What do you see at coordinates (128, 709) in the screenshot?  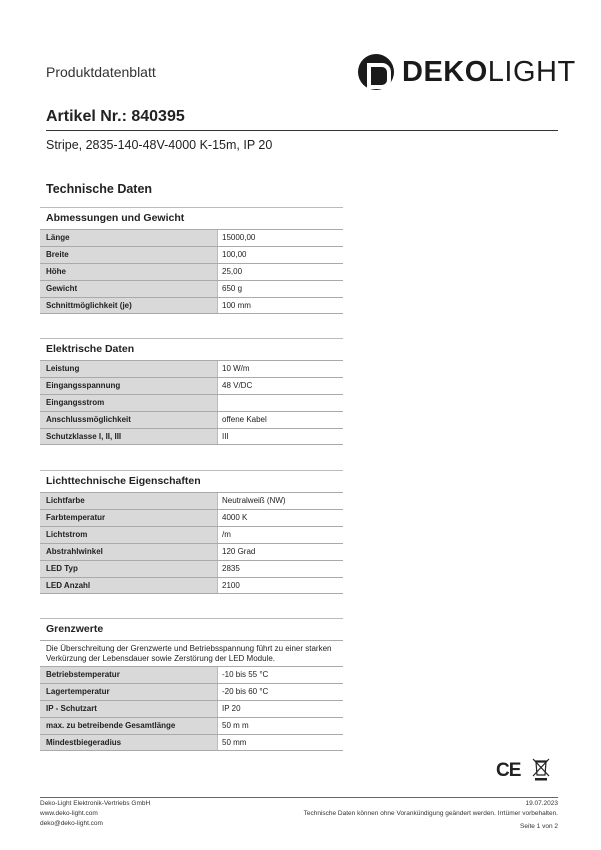 I see `row-label: IP - Schutzart` at bounding box center [128, 709].